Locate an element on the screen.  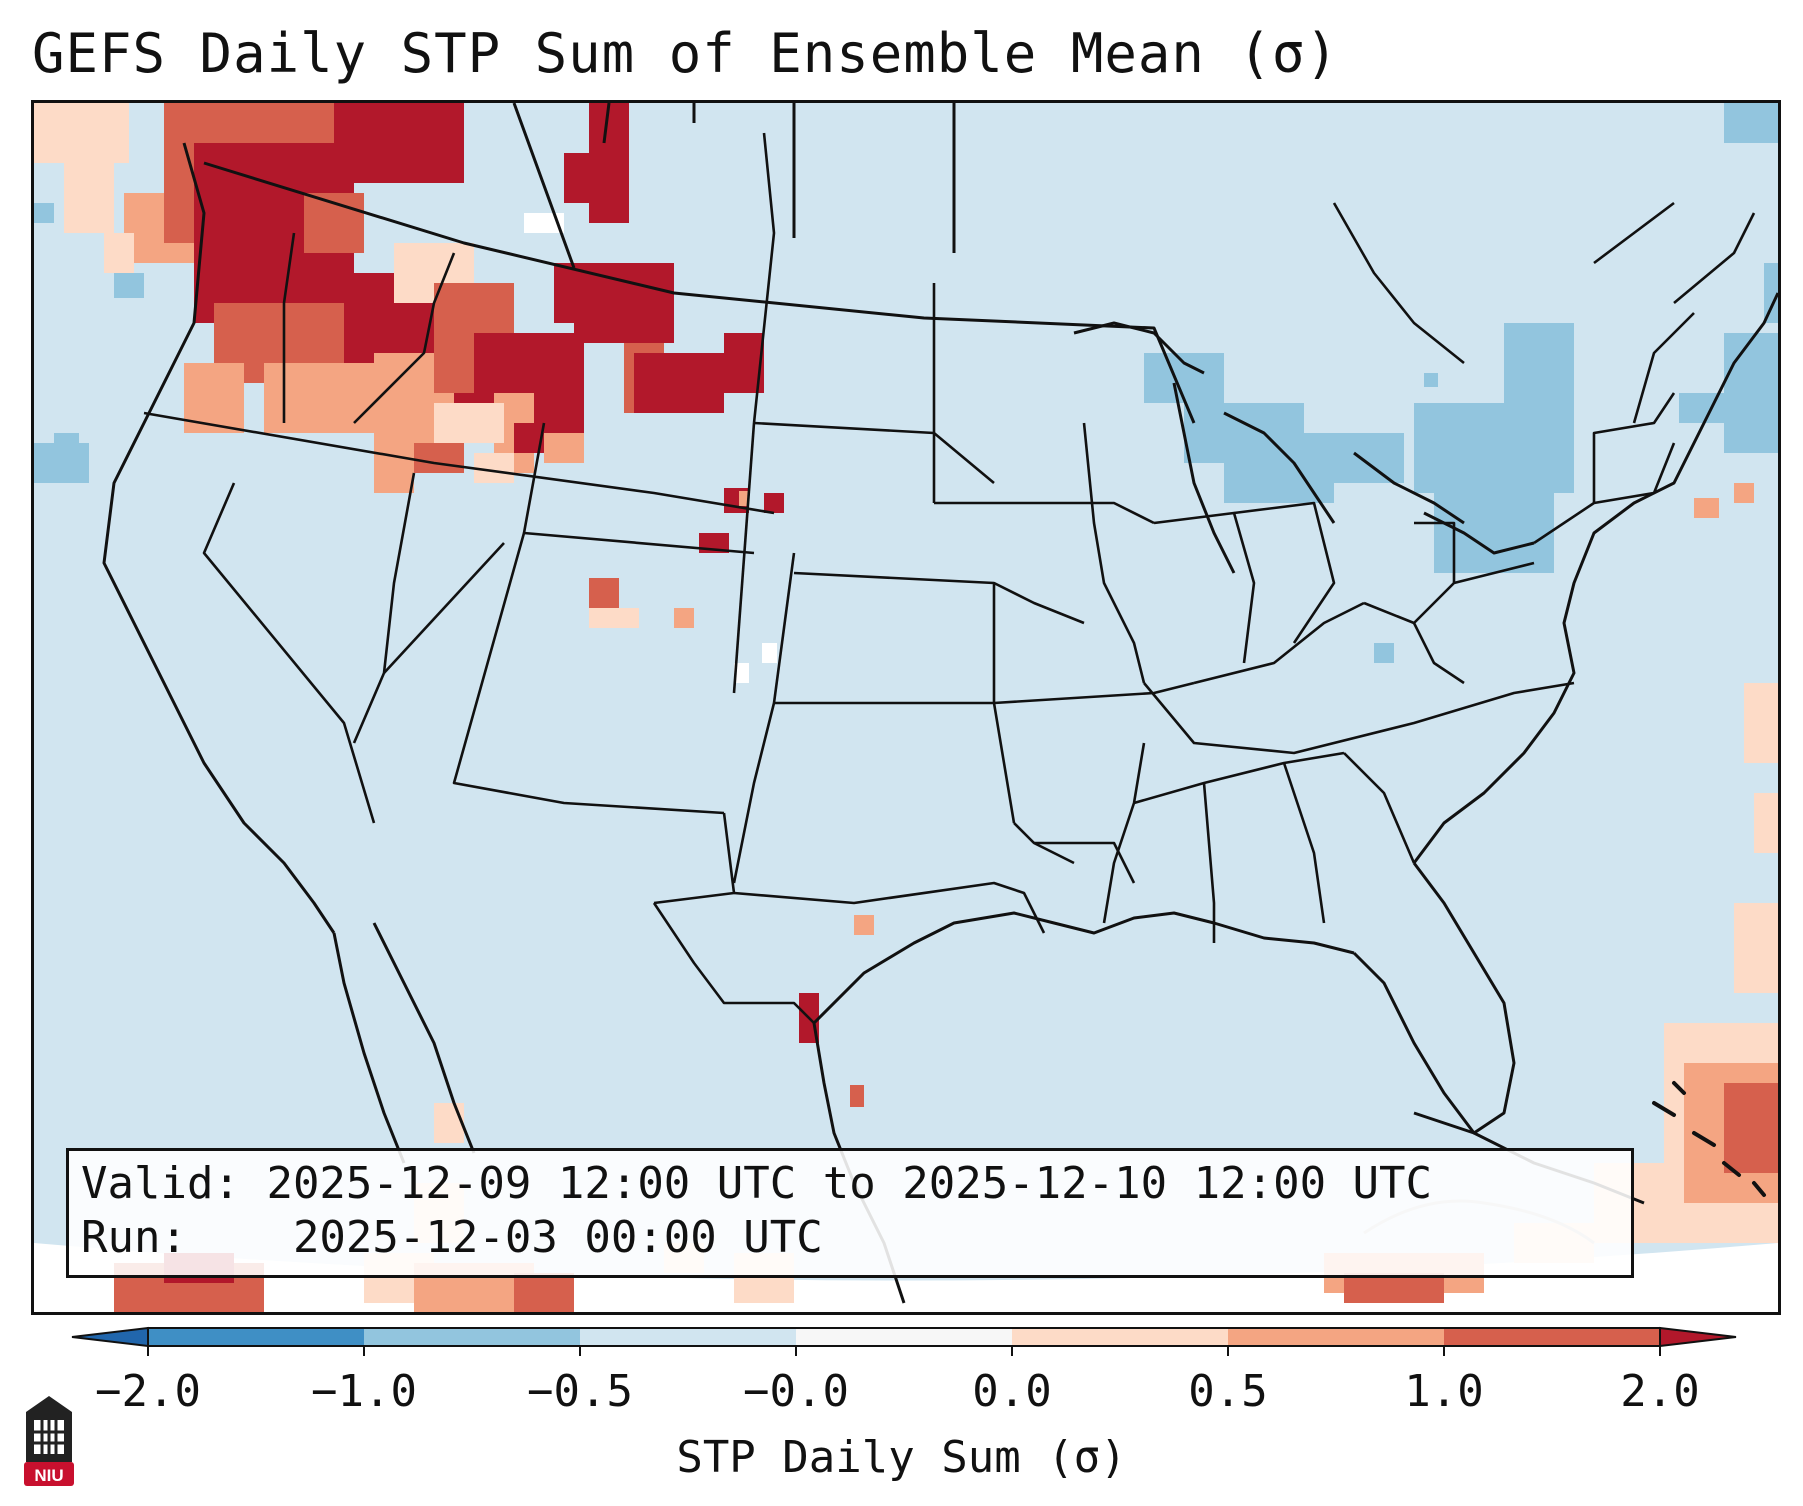
colorbar-label: STP Daily Sum (σ) is located at coordinates (901, 1457).